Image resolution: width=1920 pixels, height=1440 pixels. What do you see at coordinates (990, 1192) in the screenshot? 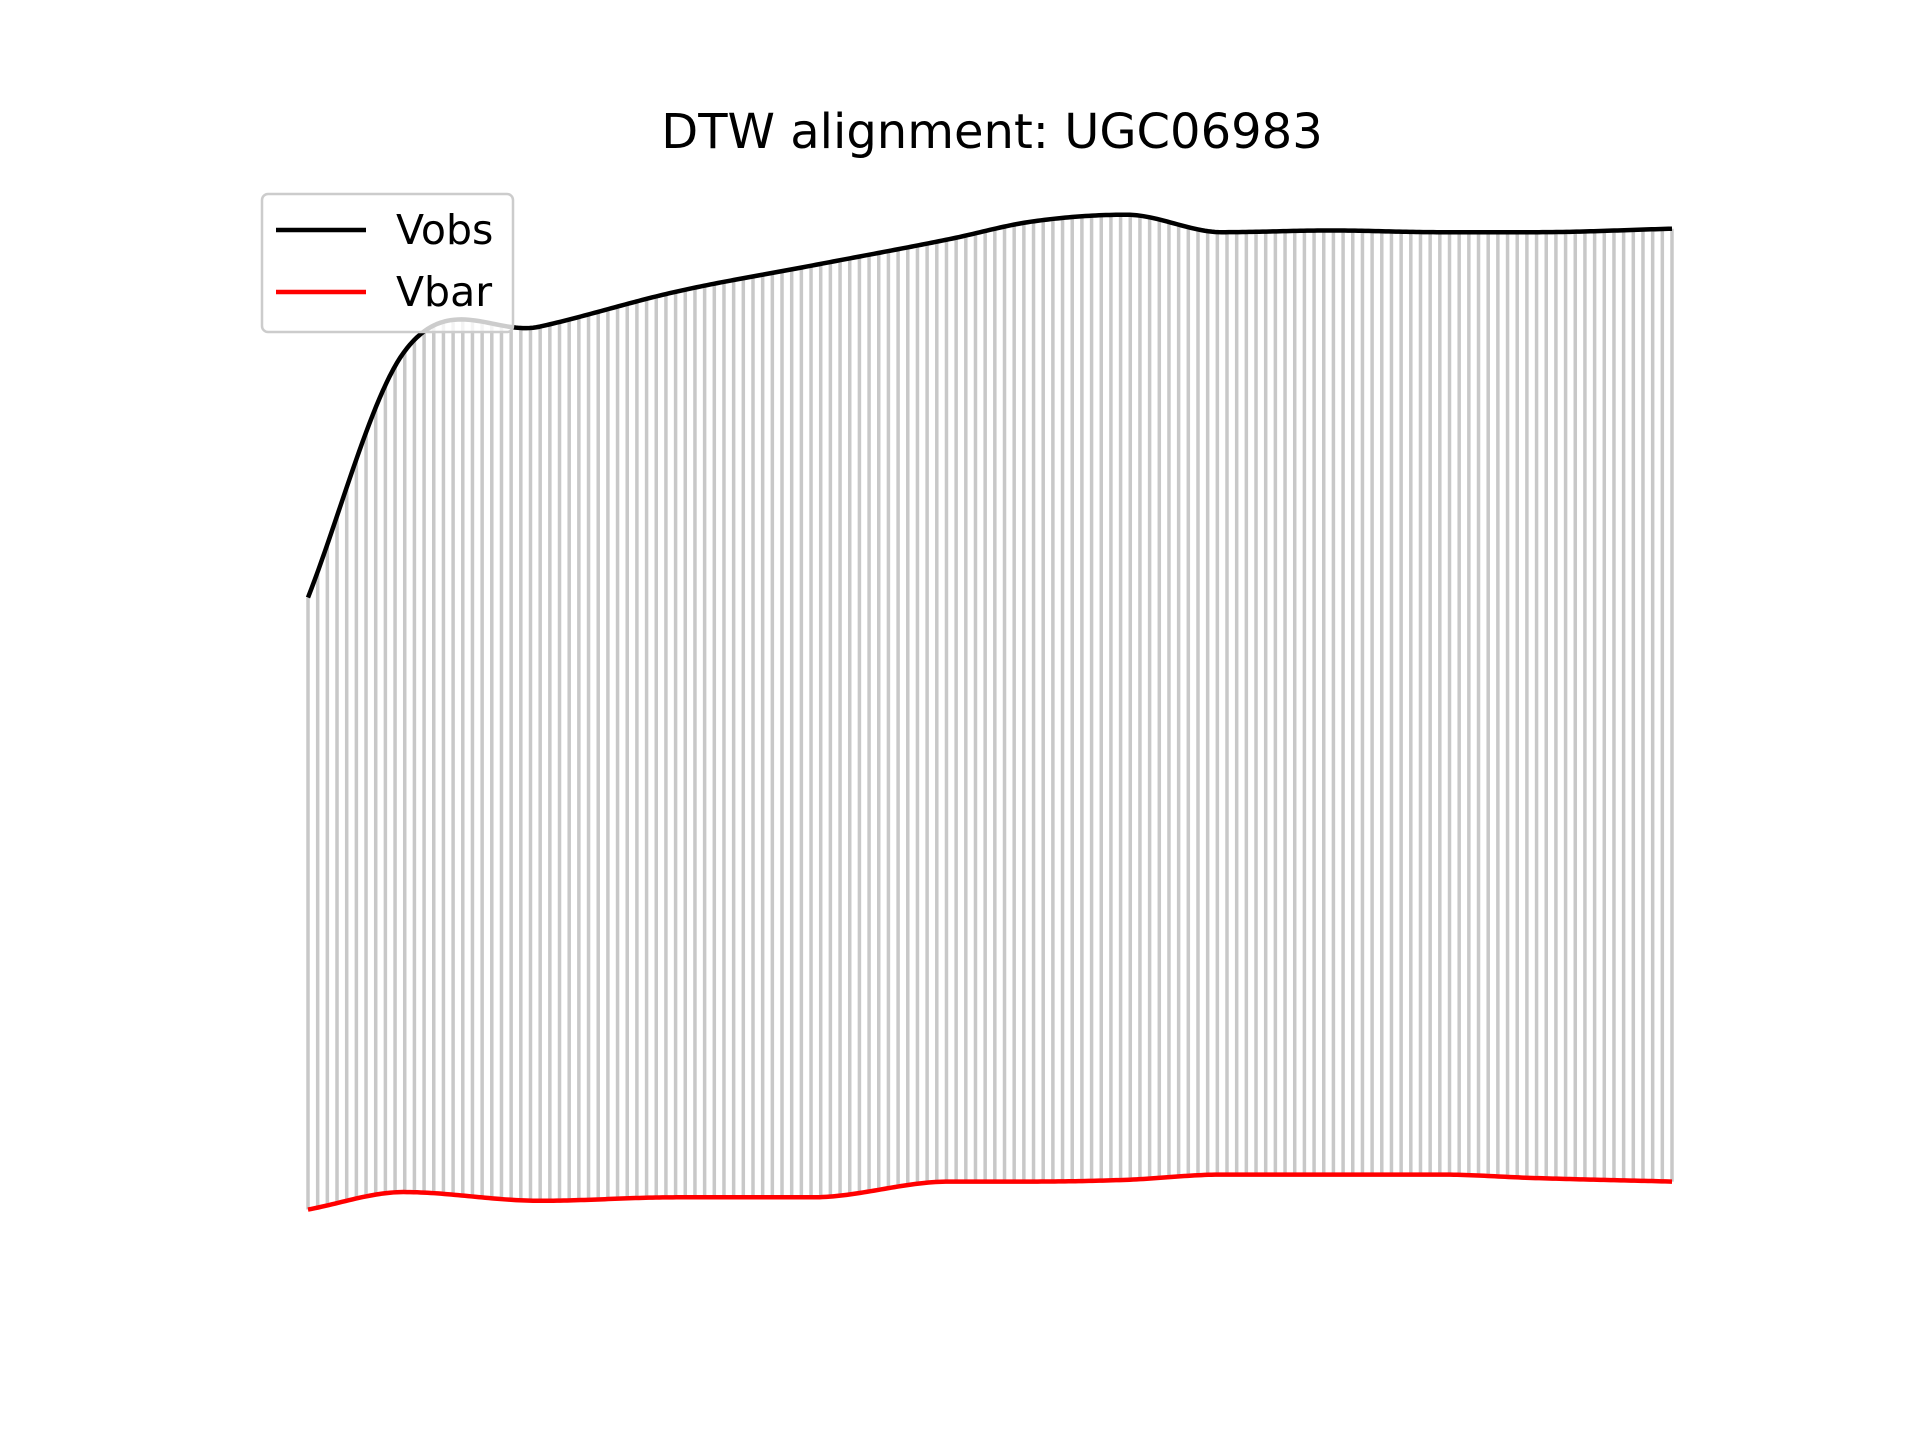
I see `series-line-vbar` at bounding box center [990, 1192].